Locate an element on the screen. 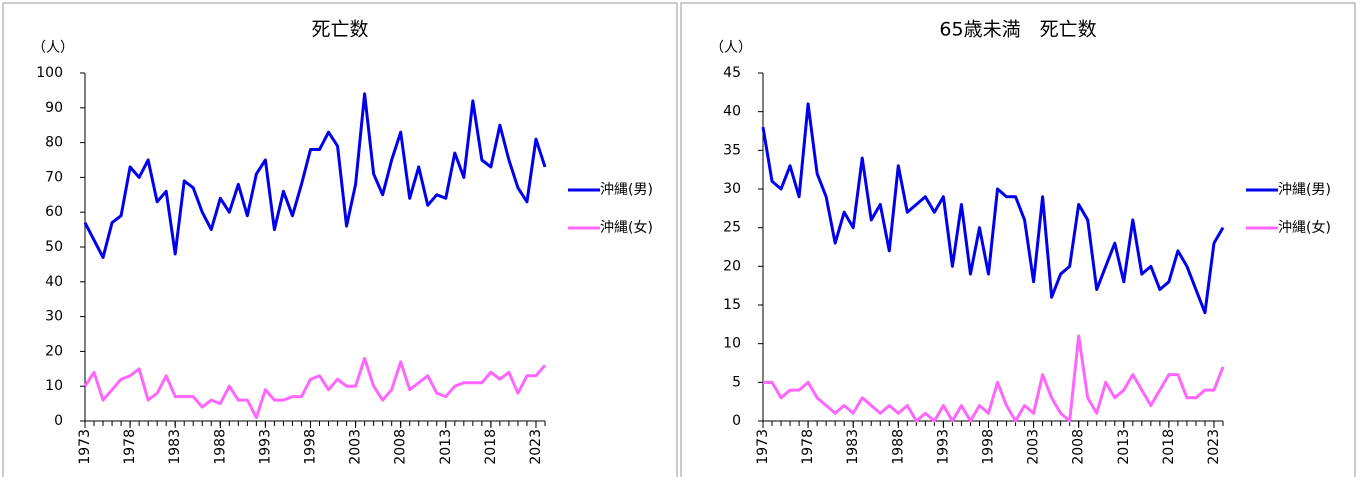 The height and width of the screenshot is (481, 1364). y-tick-label: 25 is located at coordinates (732, 228).